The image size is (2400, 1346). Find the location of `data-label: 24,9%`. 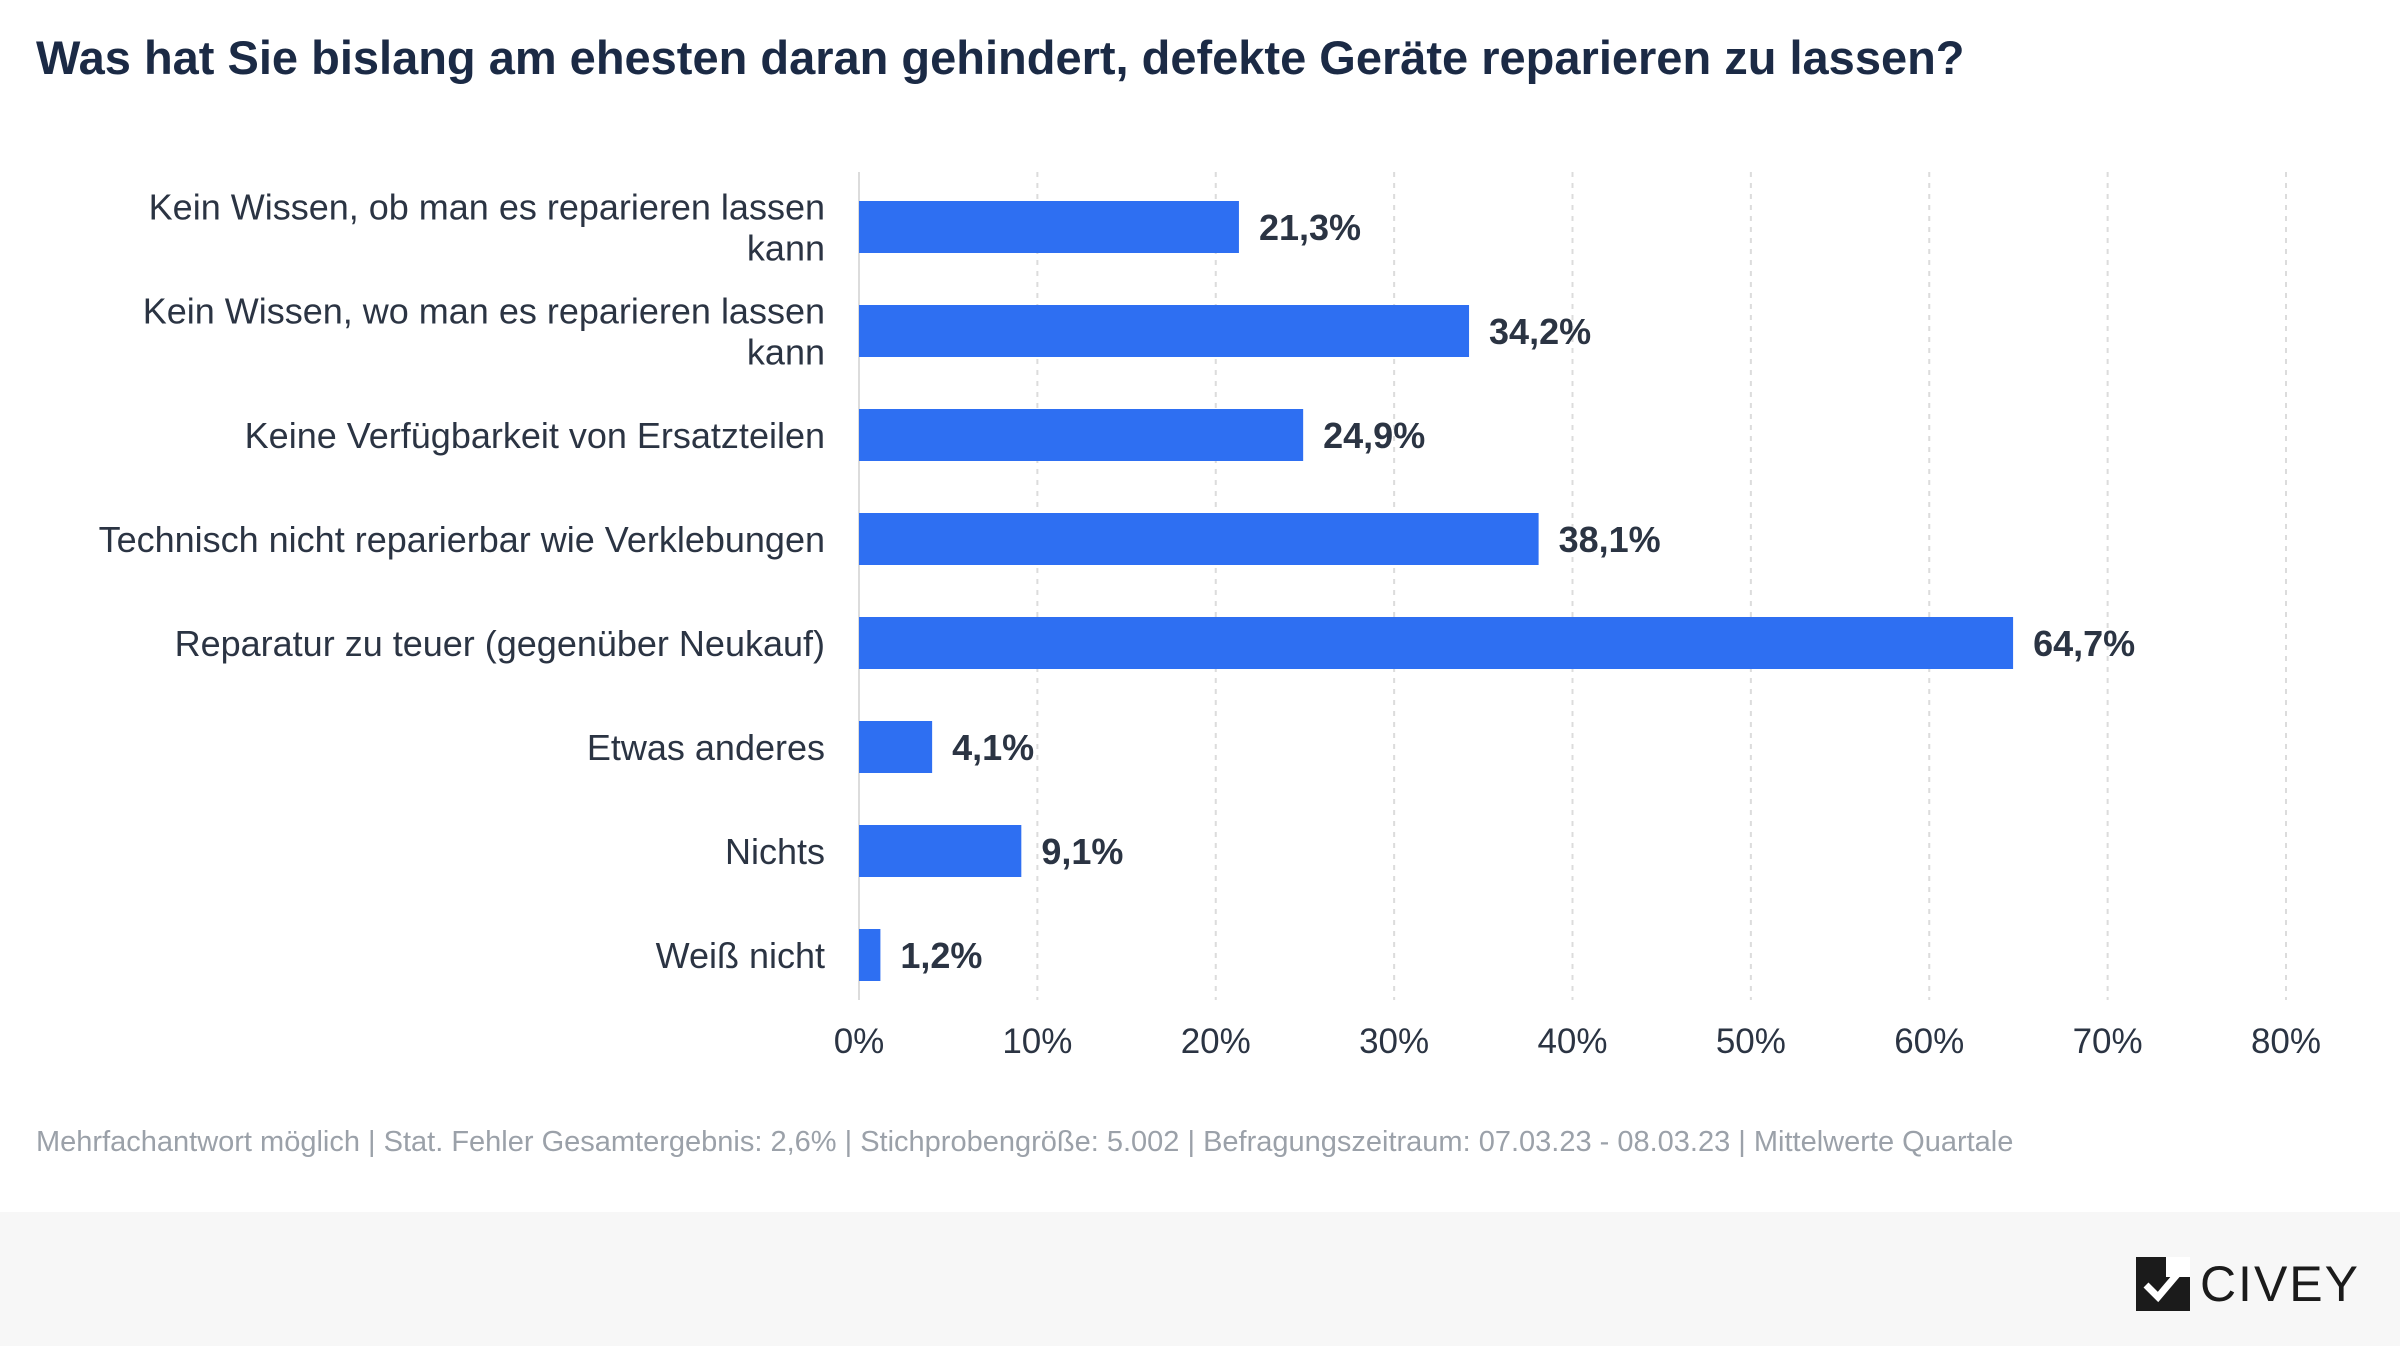

data-label: 24,9% is located at coordinates (1374, 435).